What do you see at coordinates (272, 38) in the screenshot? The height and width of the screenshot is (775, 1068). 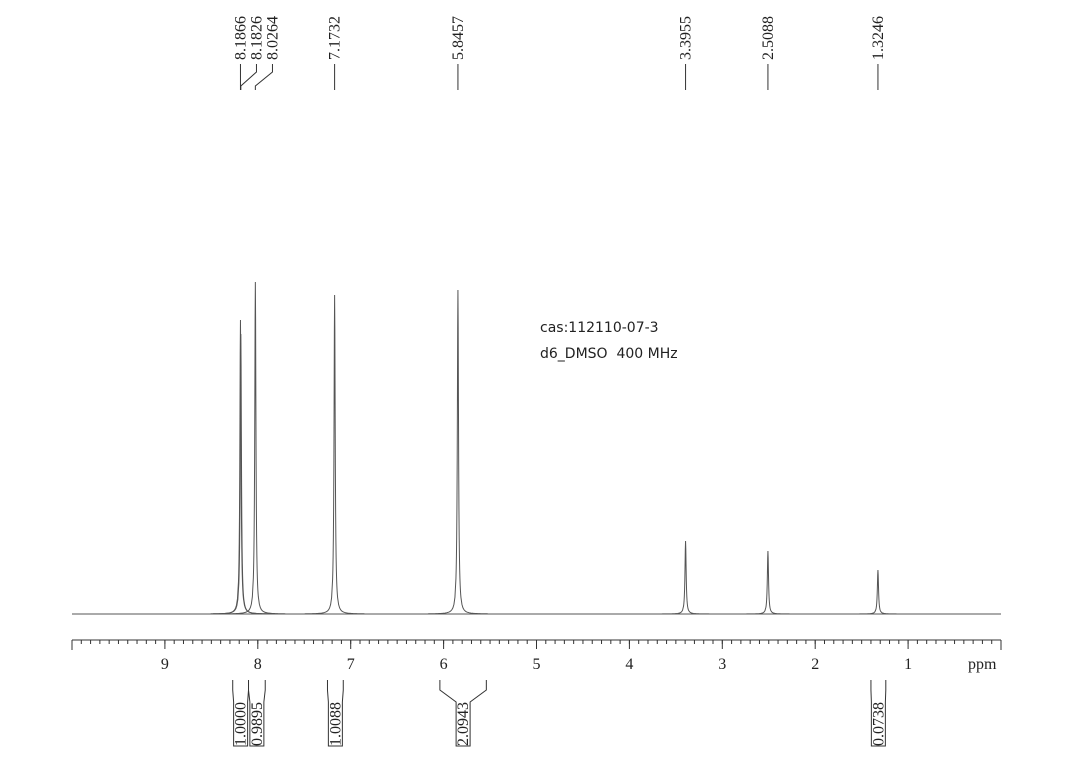 I see `peak-label: 8.0264` at bounding box center [272, 38].